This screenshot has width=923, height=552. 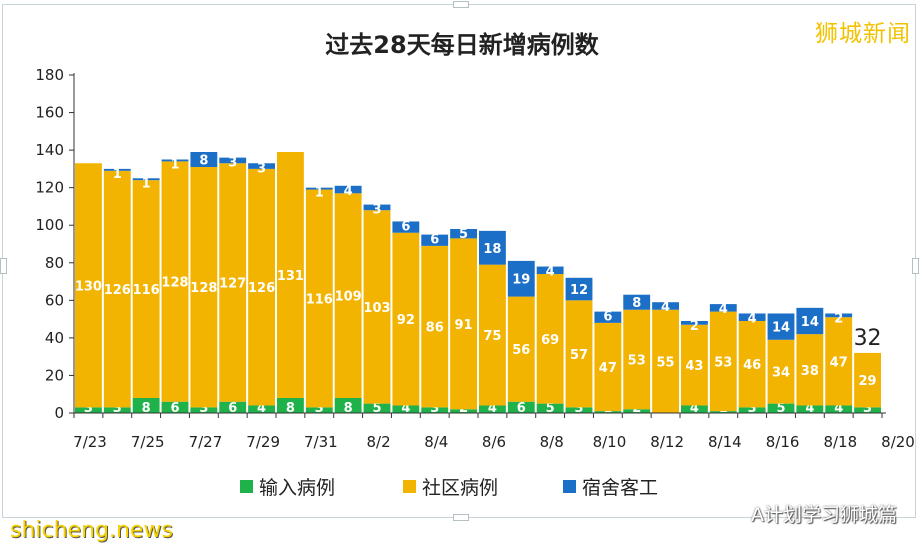 I want to click on watermark-left: shicheng.news, so click(x=91, y=530).